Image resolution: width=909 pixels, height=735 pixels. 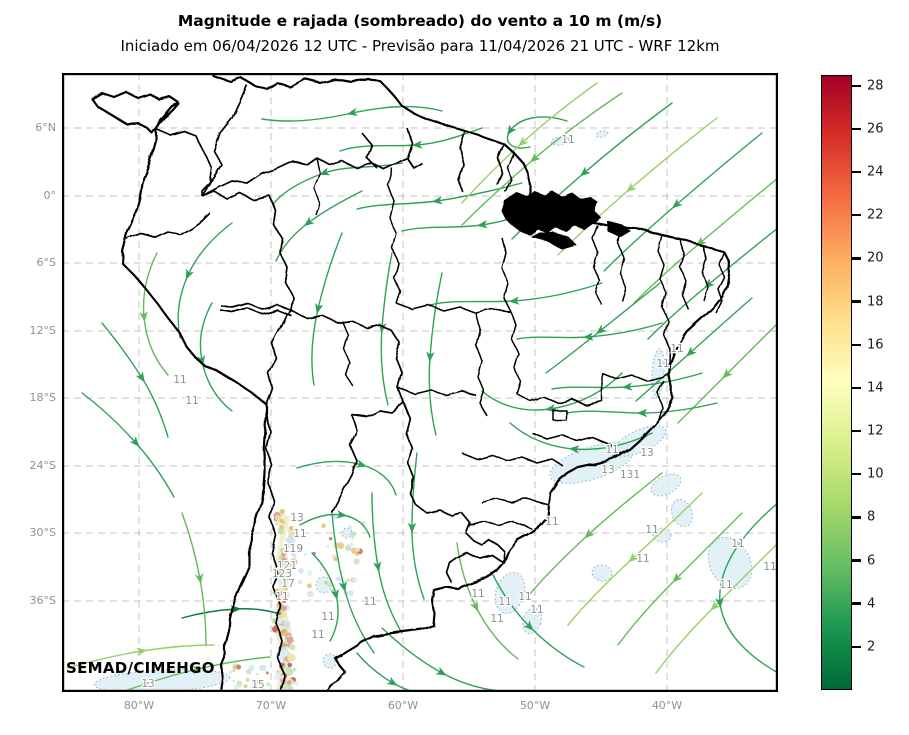 I want to click on x-tick-label: 40°W, so click(x=667, y=705).